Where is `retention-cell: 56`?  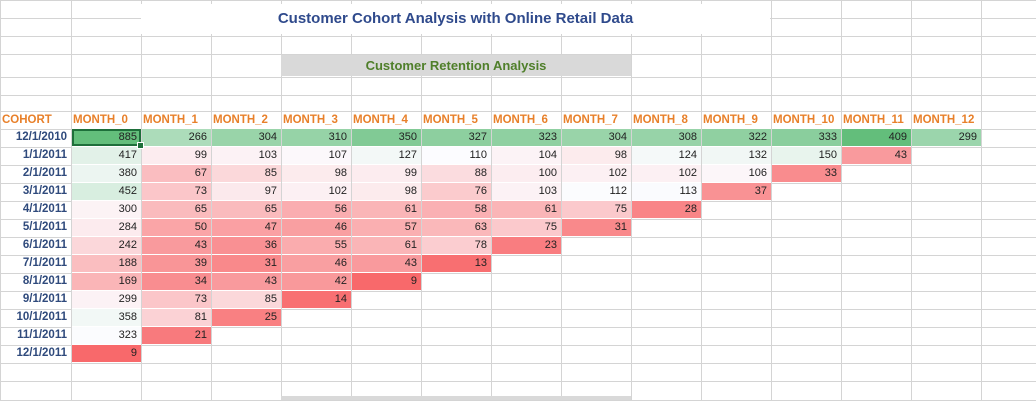
retention-cell: 56 is located at coordinates (316, 209).